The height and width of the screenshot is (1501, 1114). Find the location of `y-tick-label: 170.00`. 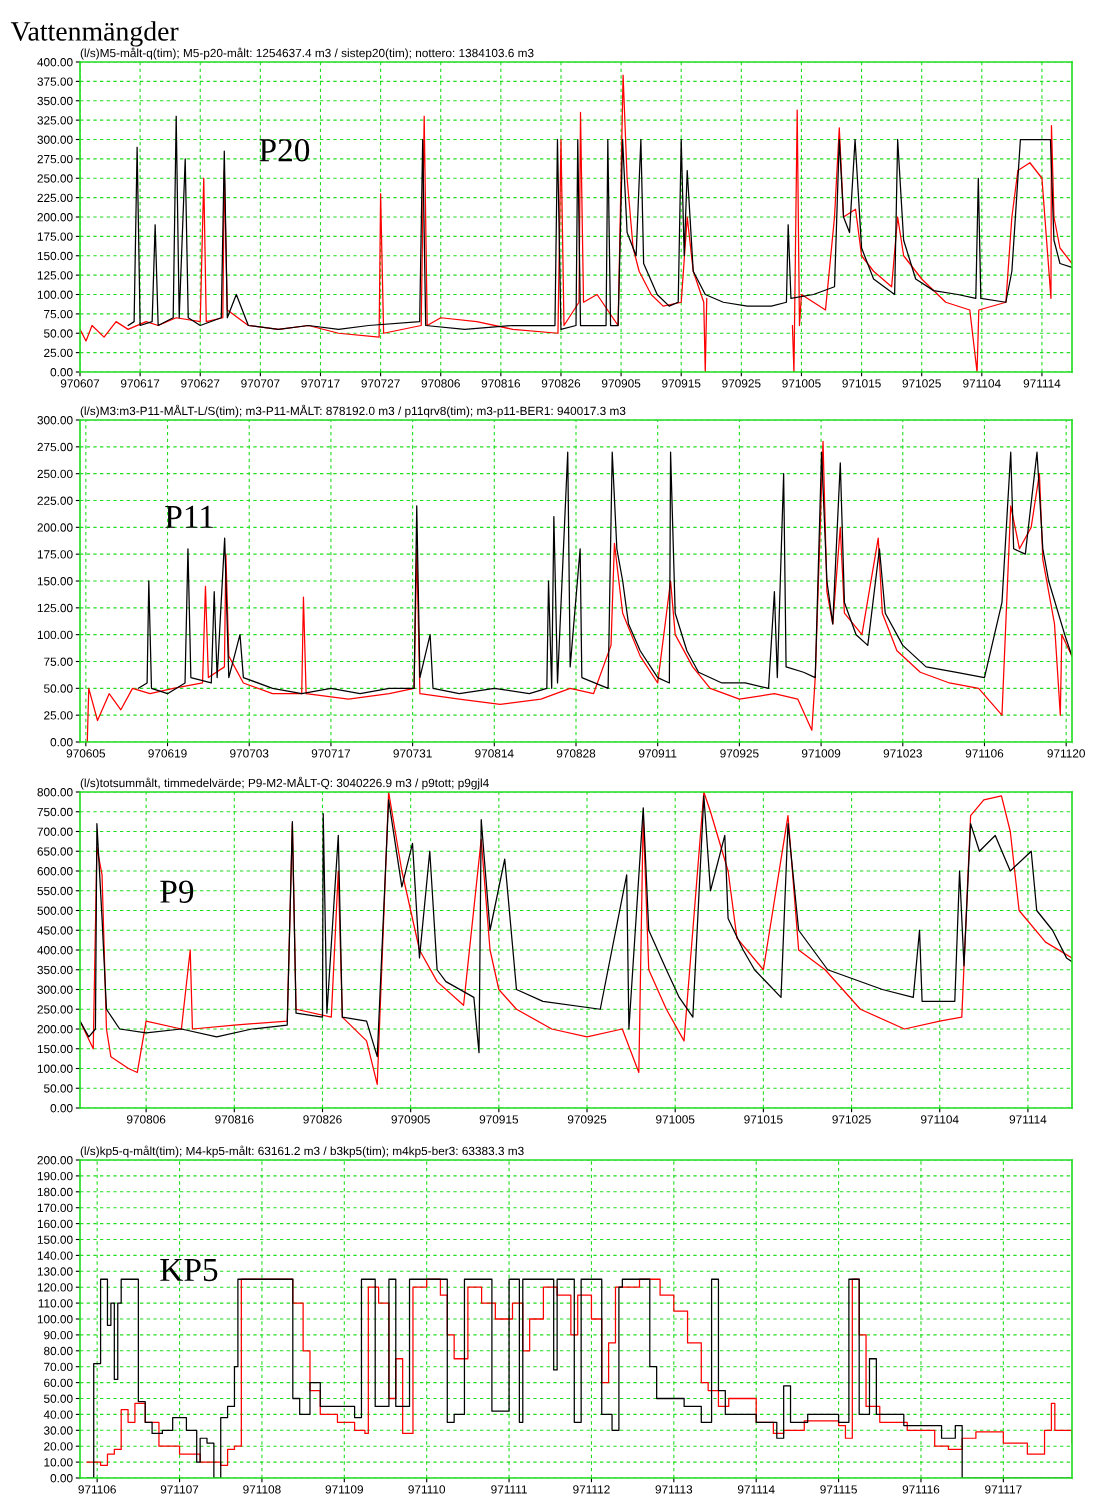

y-tick-label: 170.00 is located at coordinates (55, 1208).